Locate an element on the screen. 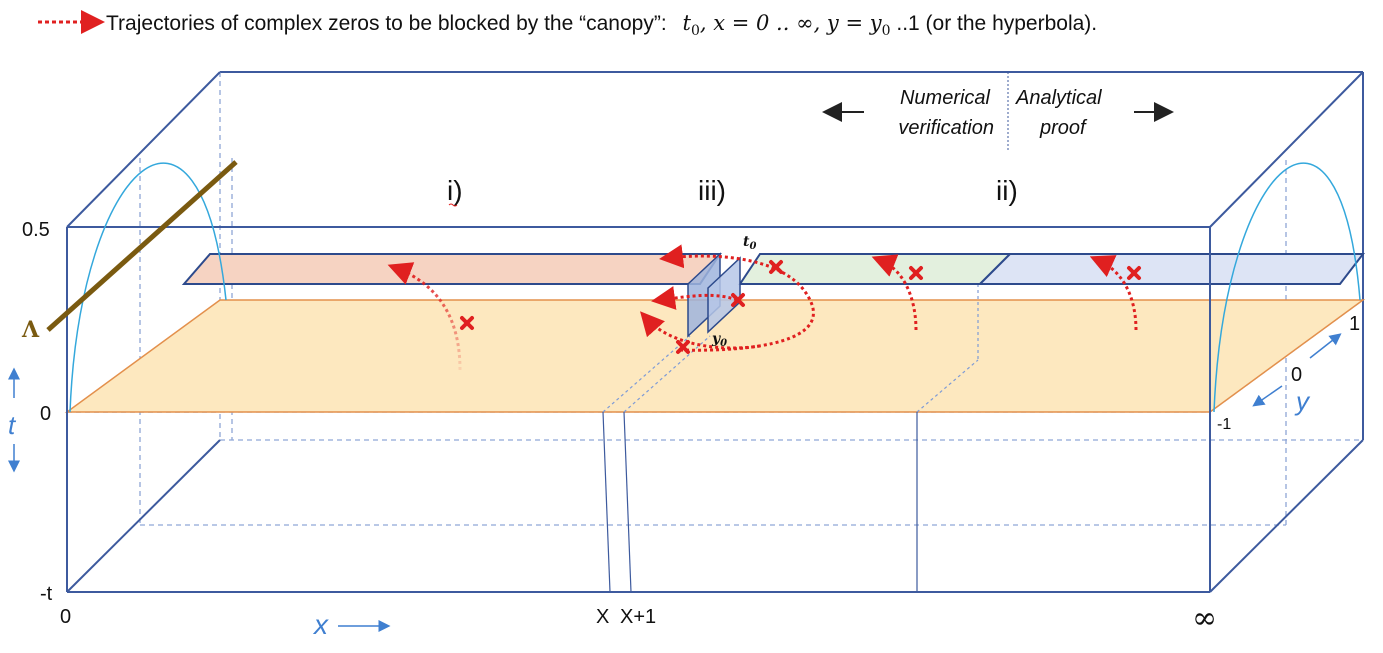  left-cross-section-arc is located at coordinates (148, 287).